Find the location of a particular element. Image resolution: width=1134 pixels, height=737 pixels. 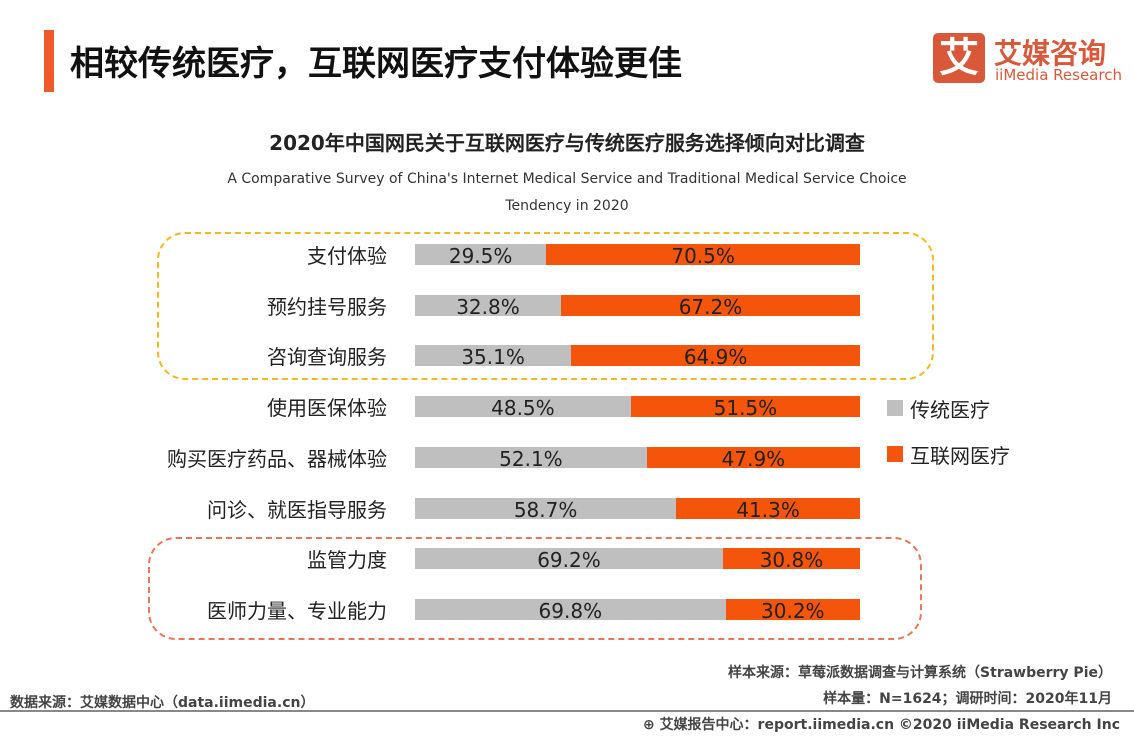

bar-traditional: 69.8% is located at coordinates (570, 610).